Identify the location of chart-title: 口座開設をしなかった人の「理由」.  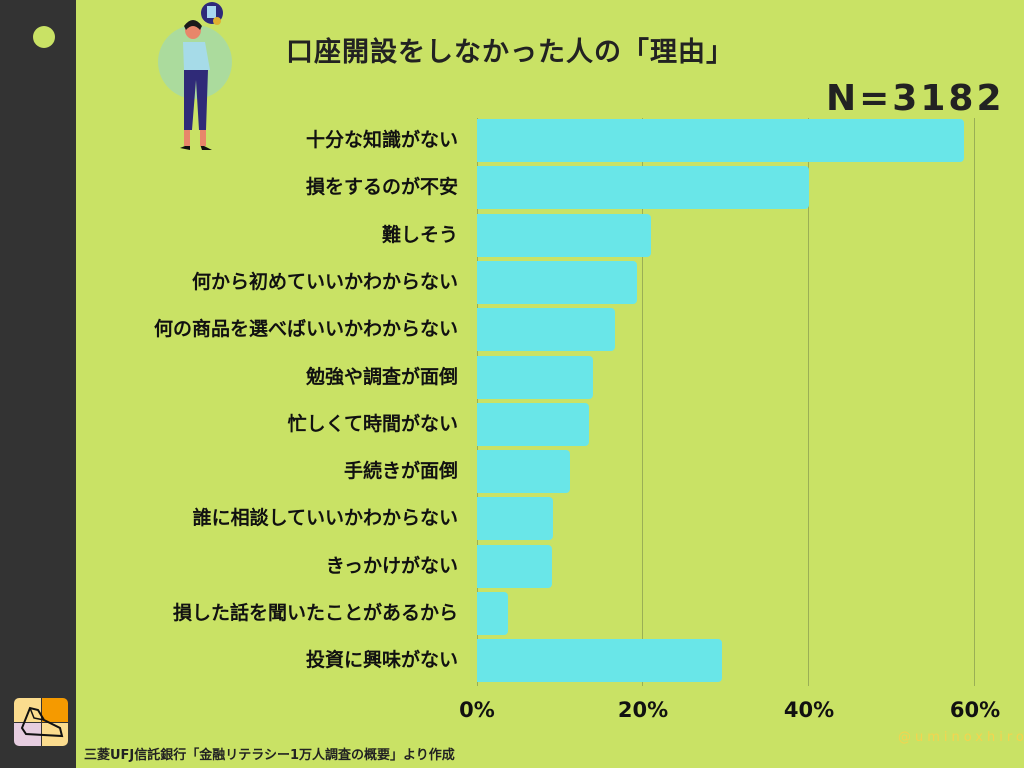
(510, 52).